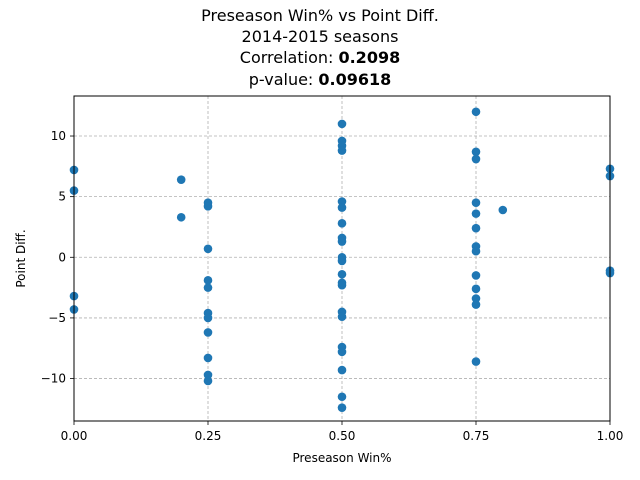 The image size is (640, 480). What do you see at coordinates (62, 257) in the screenshot?
I see `y-tick-label: 0` at bounding box center [62, 257].